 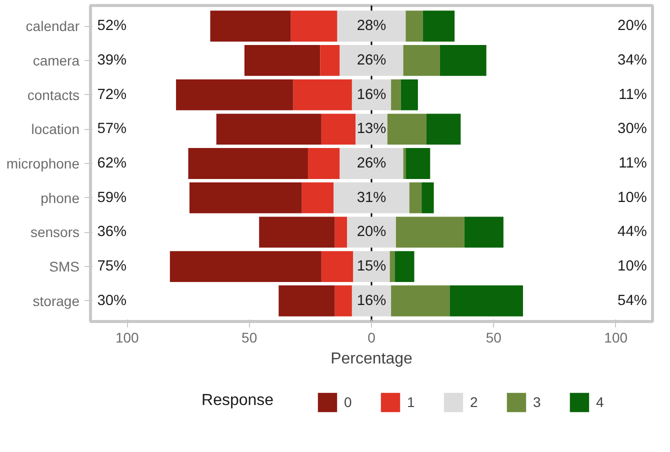 I want to click on data-label: 13%, so click(x=371, y=129).